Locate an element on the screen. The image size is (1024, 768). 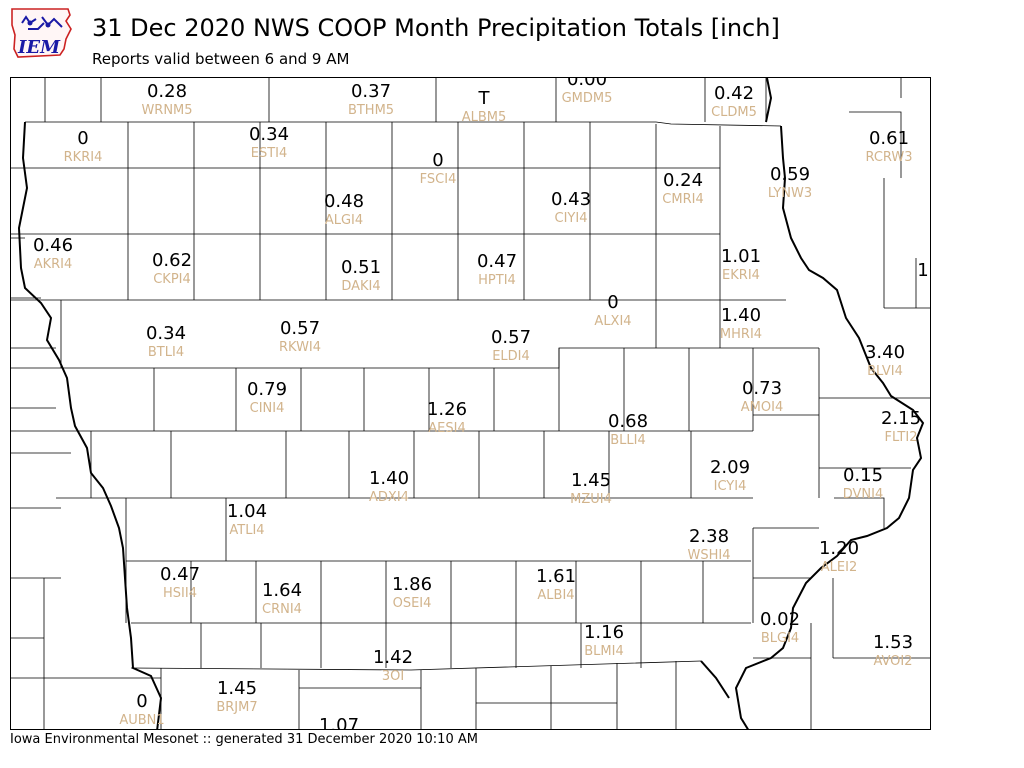
station-id: AESI4 is located at coordinates (446, 428).